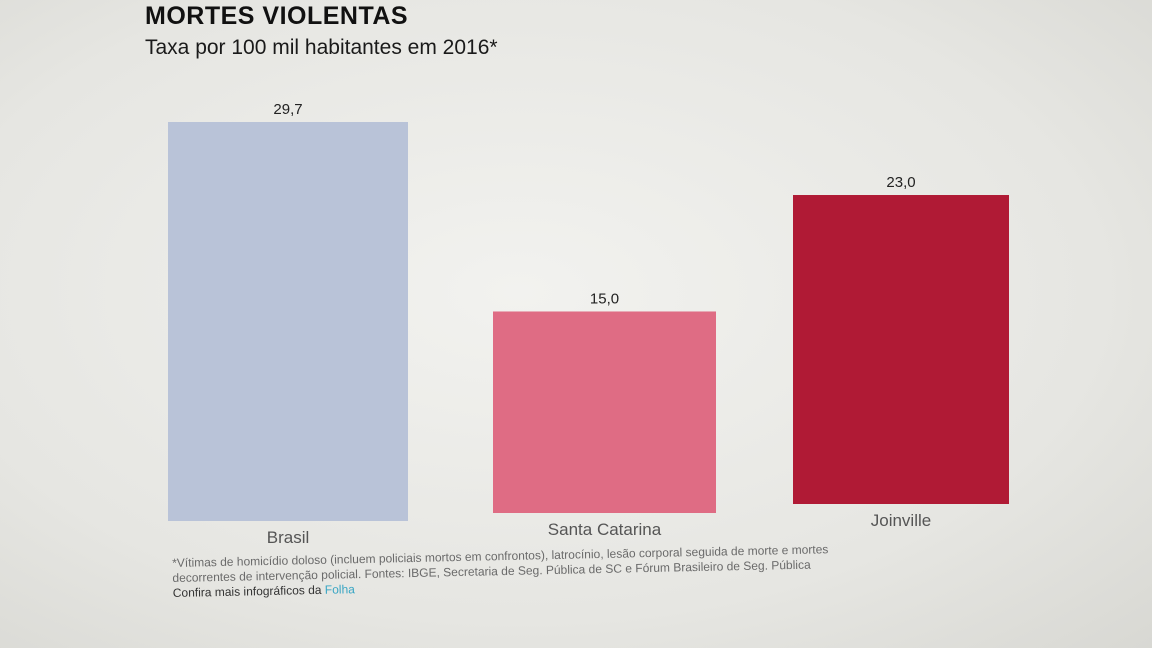 The height and width of the screenshot is (648, 1152). Describe the element at coordinates (248, 591) in the screenshot. I see `more-infographics-text: Confira mais infográficos da` at that location.